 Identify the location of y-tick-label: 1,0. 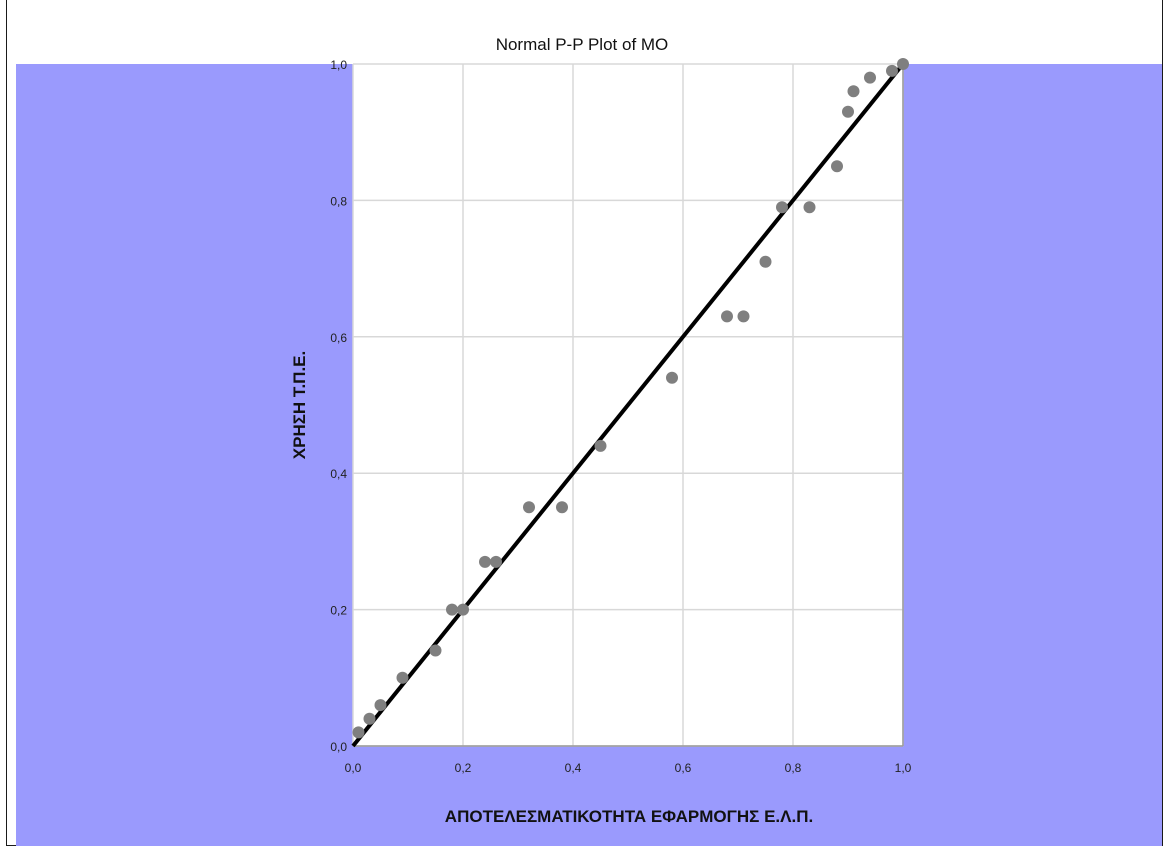
(338, 65).